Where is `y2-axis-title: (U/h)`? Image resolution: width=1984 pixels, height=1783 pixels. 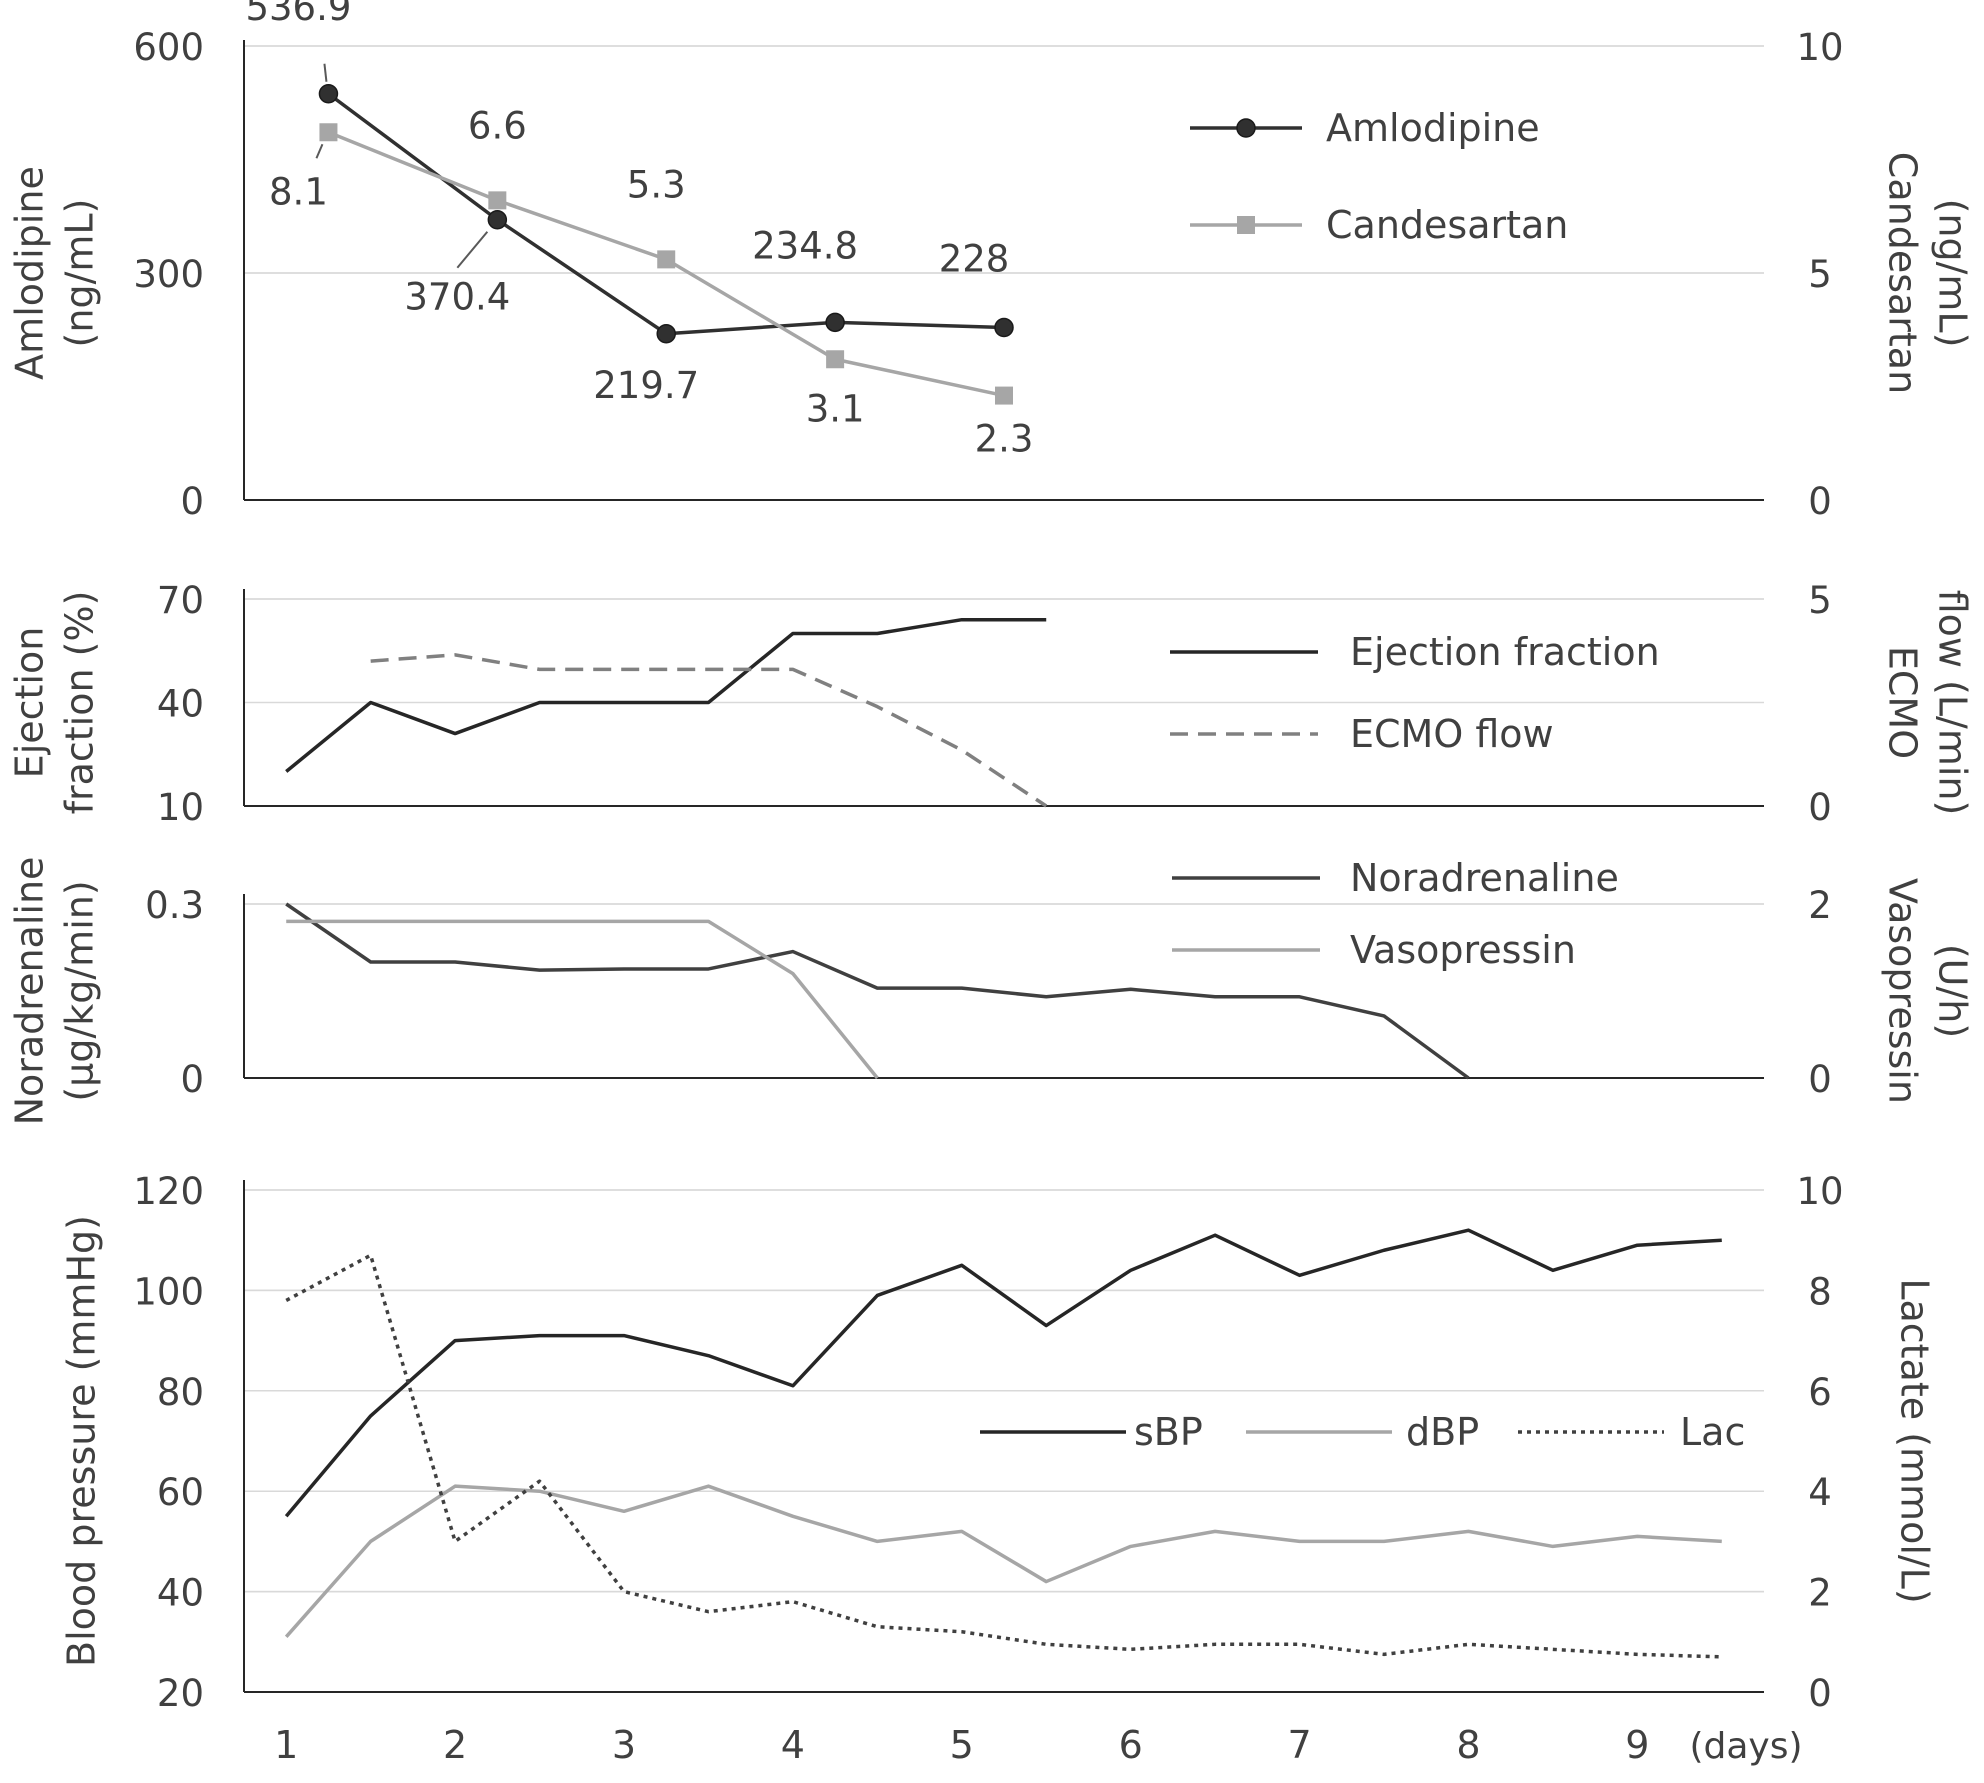 y2-axis-title: (U/h) is located at coordinates (1953, 991).